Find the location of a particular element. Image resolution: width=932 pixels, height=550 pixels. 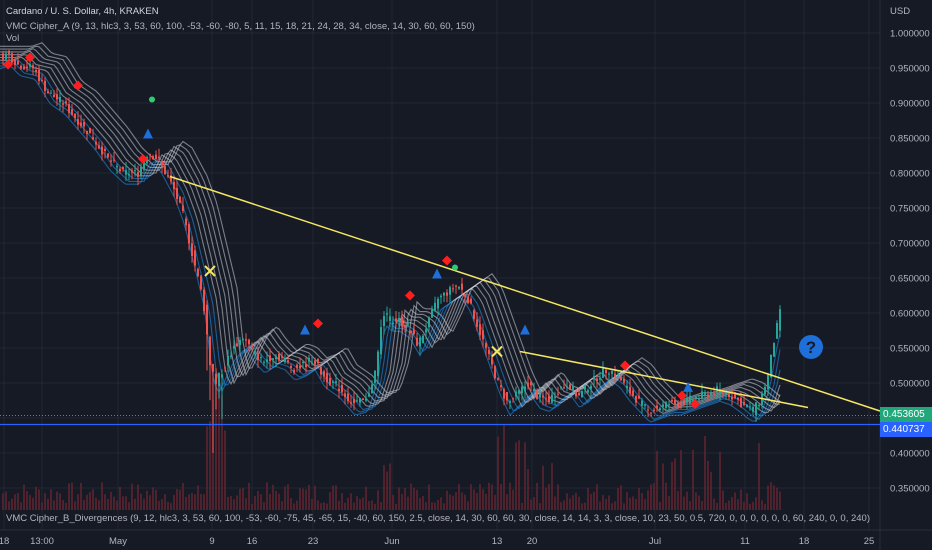

time-axis: 18 13:00 May 9 16 23 Jun 13 20 Jul 11 18 25 is located at coordinates (437, 541).